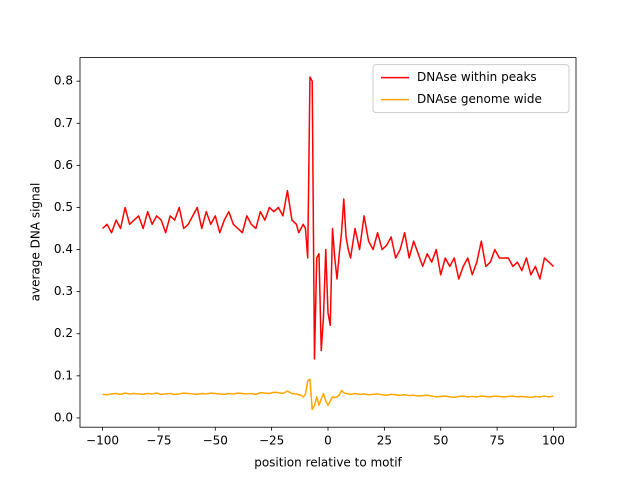 This screenshot has height=484, width=640. I want to click on legend-label: DNAse within peaks, so click(477, 77).